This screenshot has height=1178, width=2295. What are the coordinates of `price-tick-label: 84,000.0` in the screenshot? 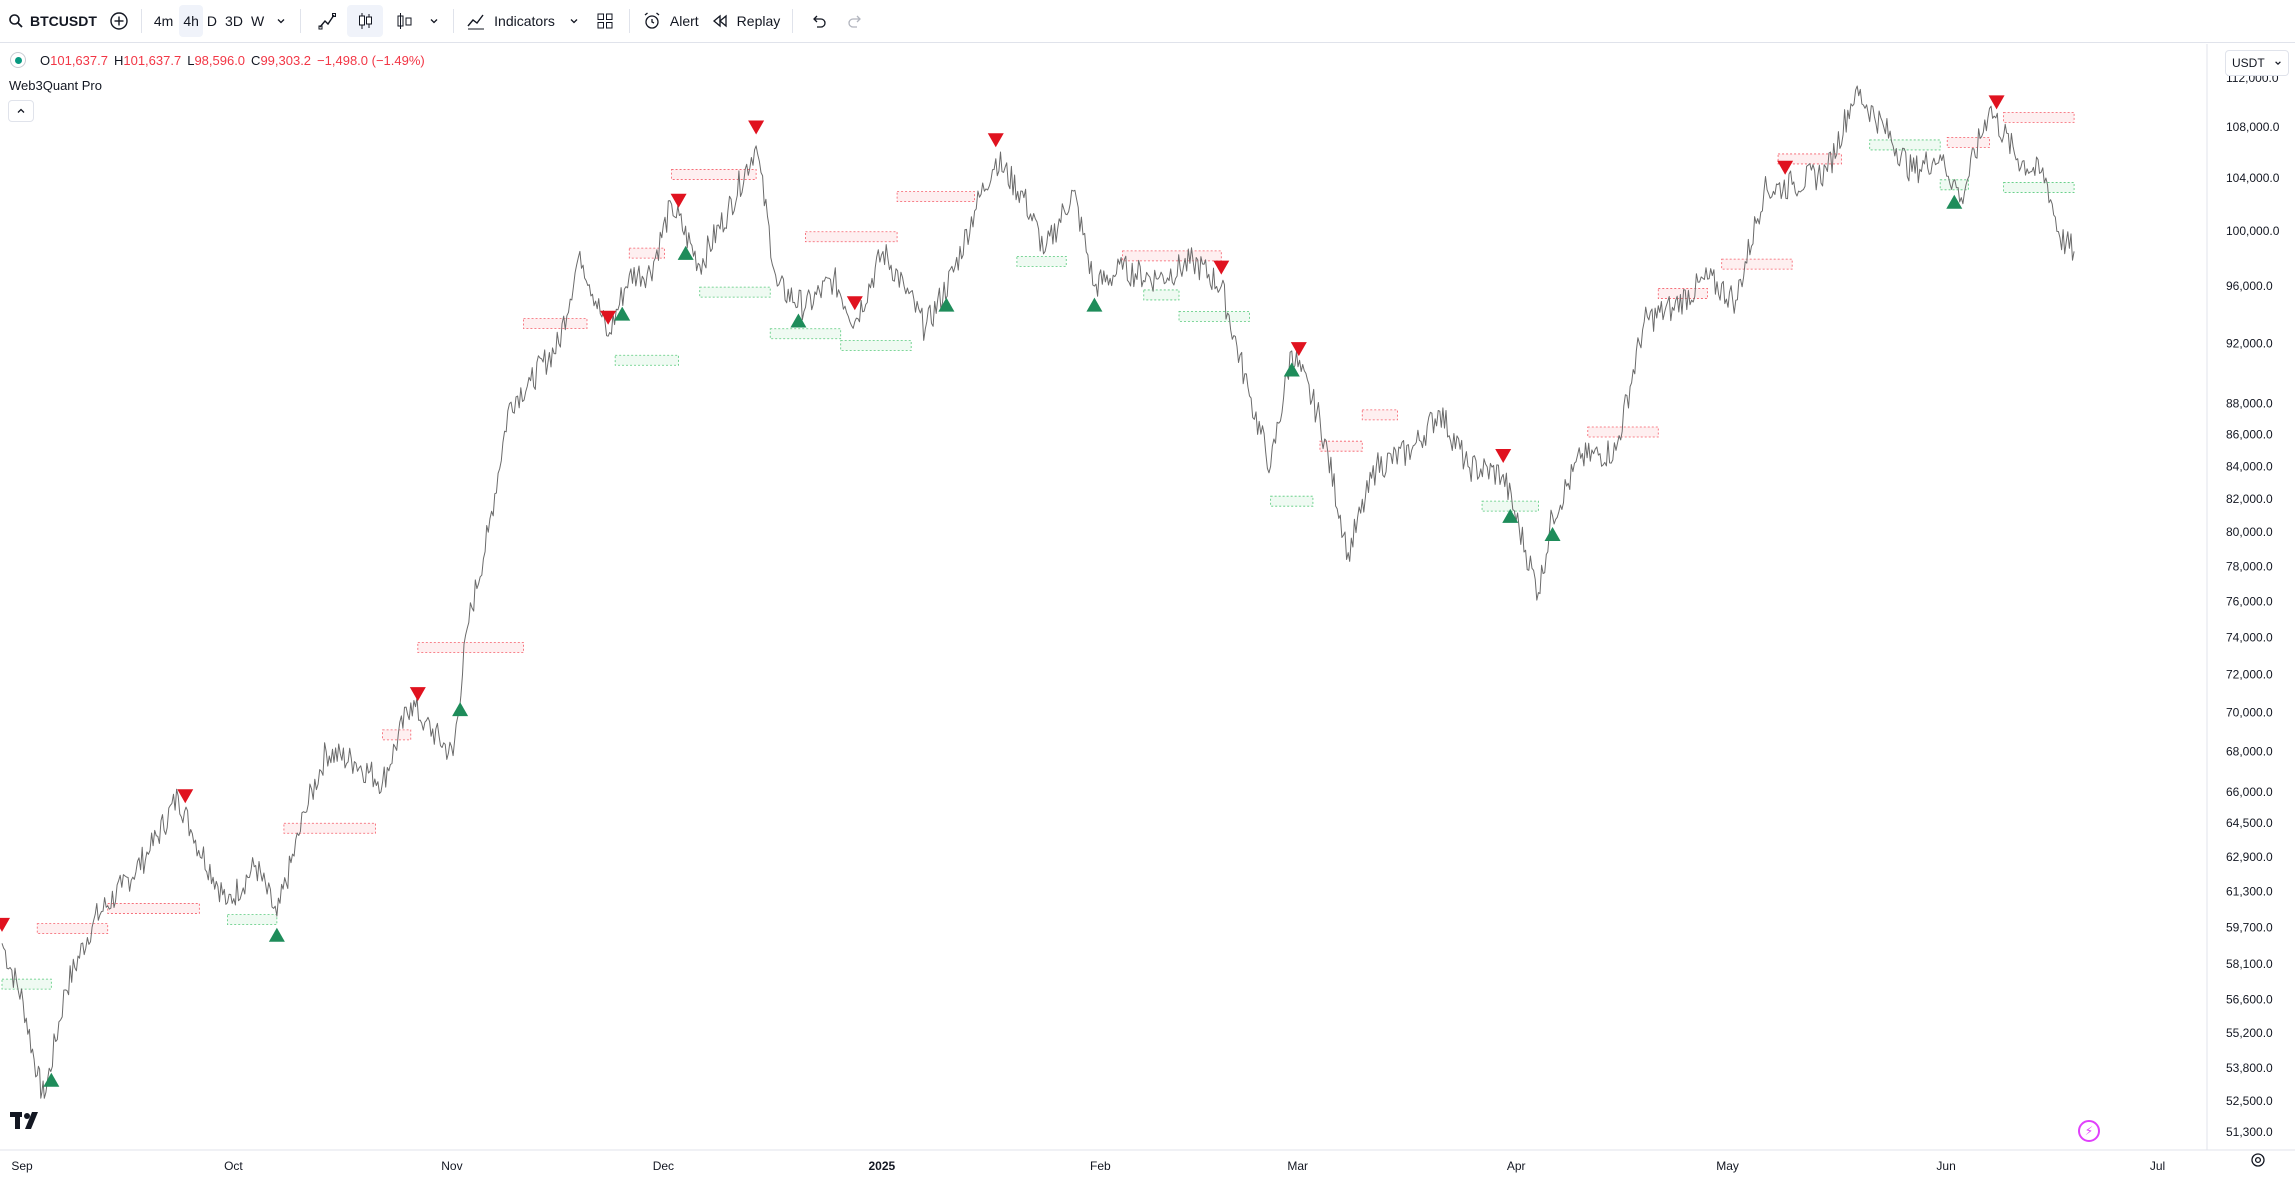 It's located at (2249, 466).